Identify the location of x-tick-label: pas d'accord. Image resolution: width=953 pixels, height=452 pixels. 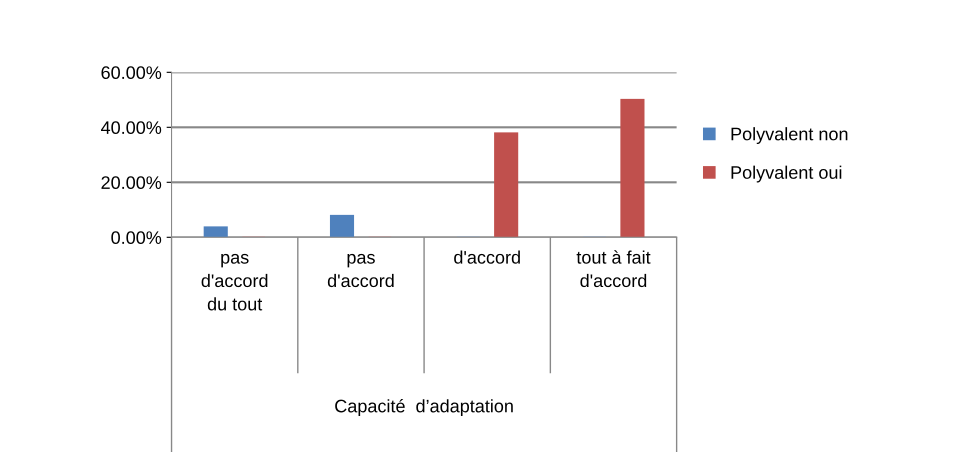
(361, 271).